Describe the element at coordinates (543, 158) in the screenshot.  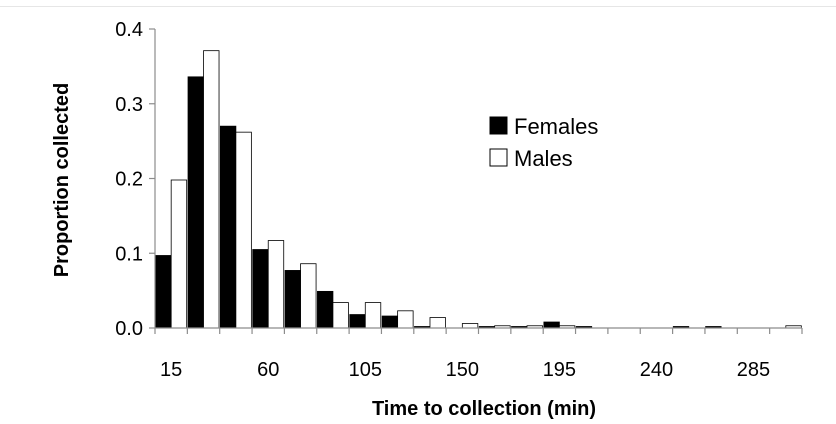
I see `legend-label-males: Males` at that location.